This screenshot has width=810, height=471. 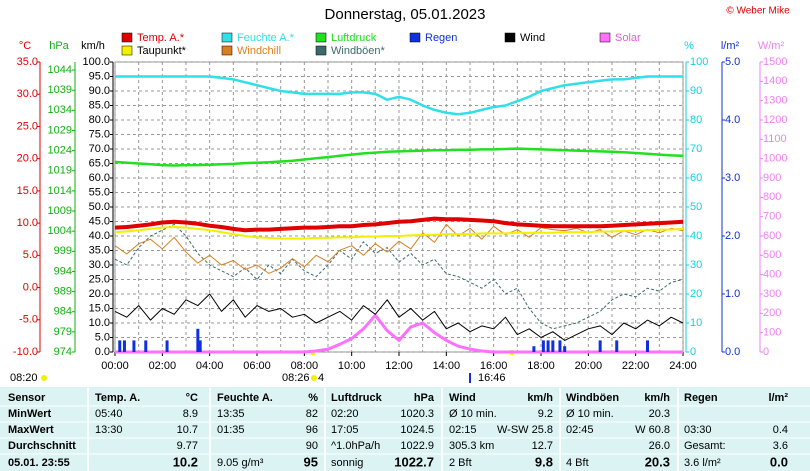 I want to click on y-tick-label: 994, so click(x=63, y=271).